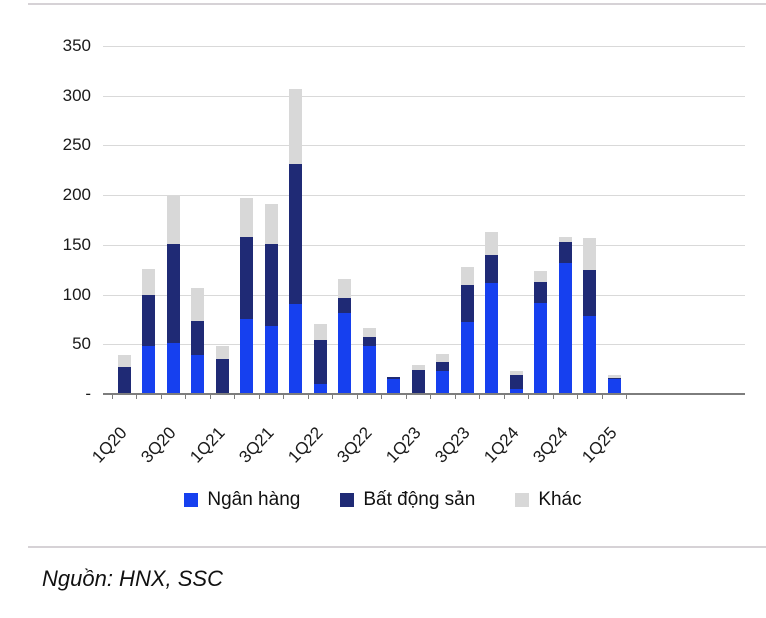 Image resolution: width=766 pixels, height=618 pixels. Describe the element at coordinates (242, 500) in the screenshot. I see `legend-item: Ngân hàng` at that location.